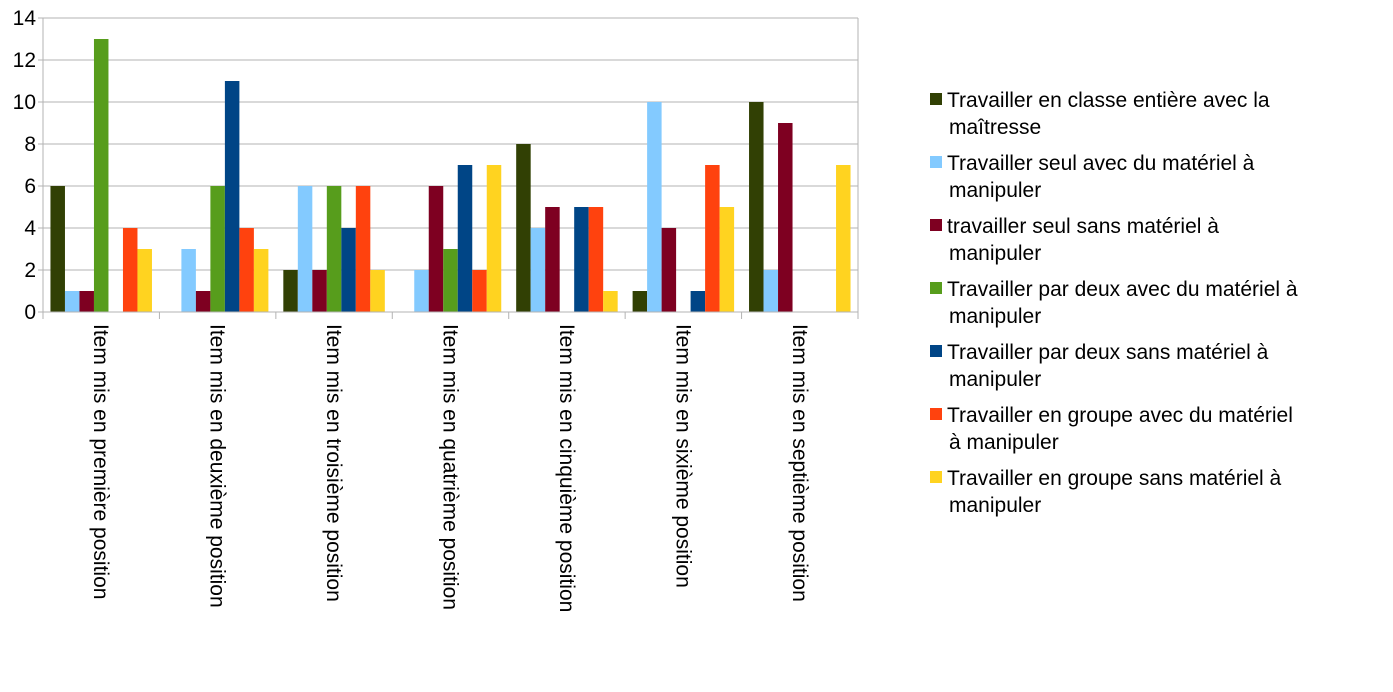 Image resolution: width=1393 pixels, height=692 pixels. I want to click on y-tick-labels: 0 2 4 6 8 10 12 14, so click(25, 165).